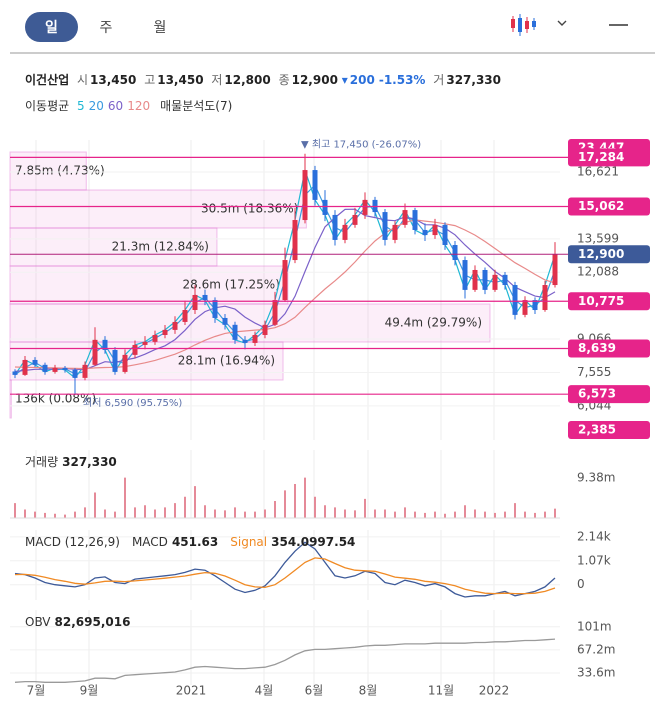 The width and height of the screenshot is (655, 720). I want to click on tab: 주, so click(106, 28).